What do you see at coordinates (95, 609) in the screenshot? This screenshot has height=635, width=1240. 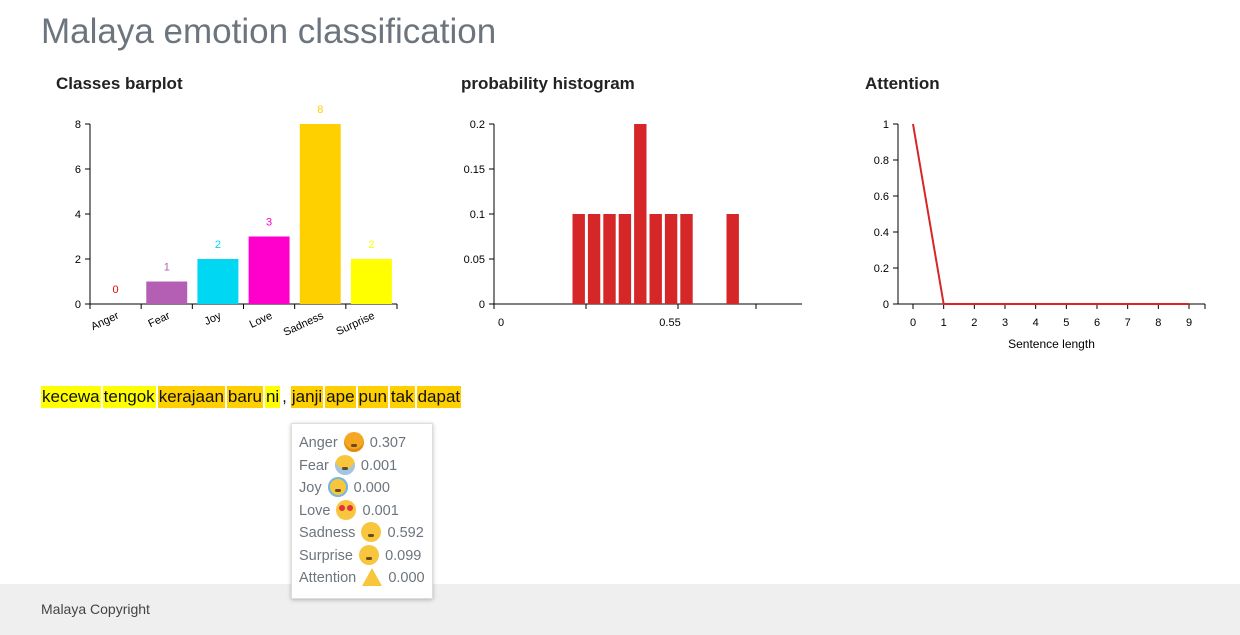 I see `footer-copyright: Malaya Copyright` at bounding box center [95, 609].